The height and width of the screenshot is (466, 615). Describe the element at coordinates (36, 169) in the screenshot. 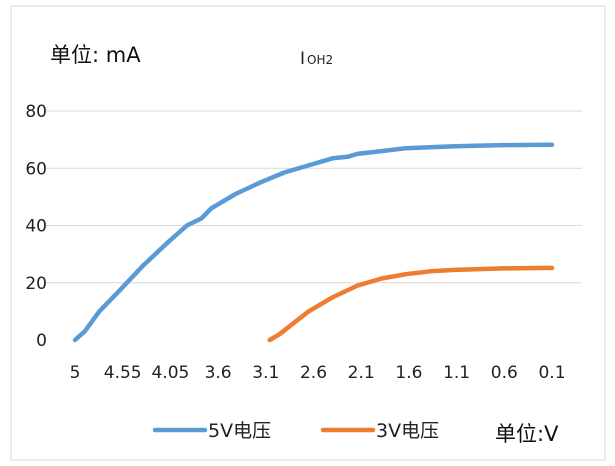

I see `y-tick-label-60: 60` at that location.